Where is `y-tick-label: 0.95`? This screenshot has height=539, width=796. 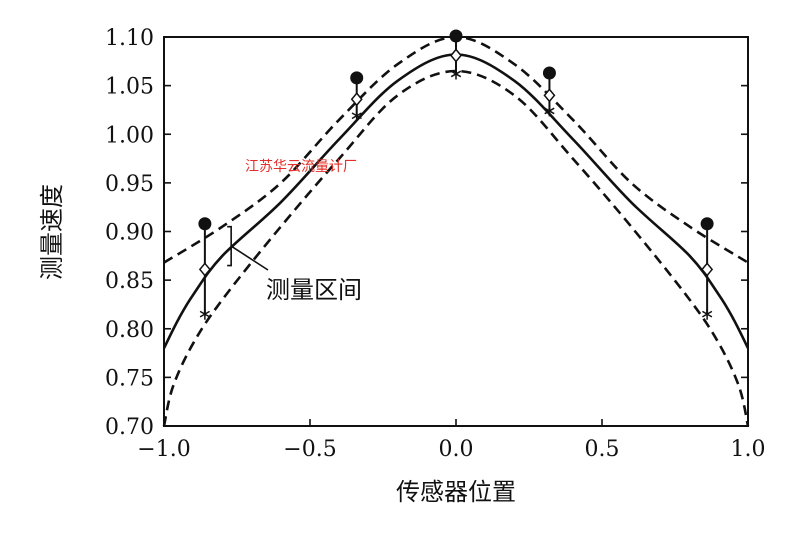 y-tick-label: 0.95 is located at coordinates (129, 184).